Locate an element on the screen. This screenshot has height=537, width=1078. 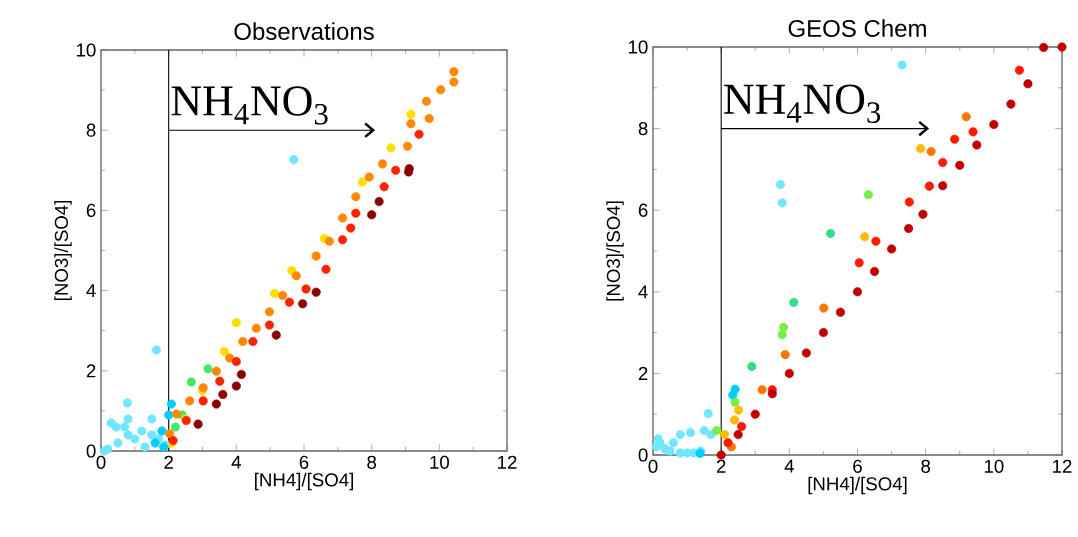
chart-title: Observations is located at coordinates (304, 31).